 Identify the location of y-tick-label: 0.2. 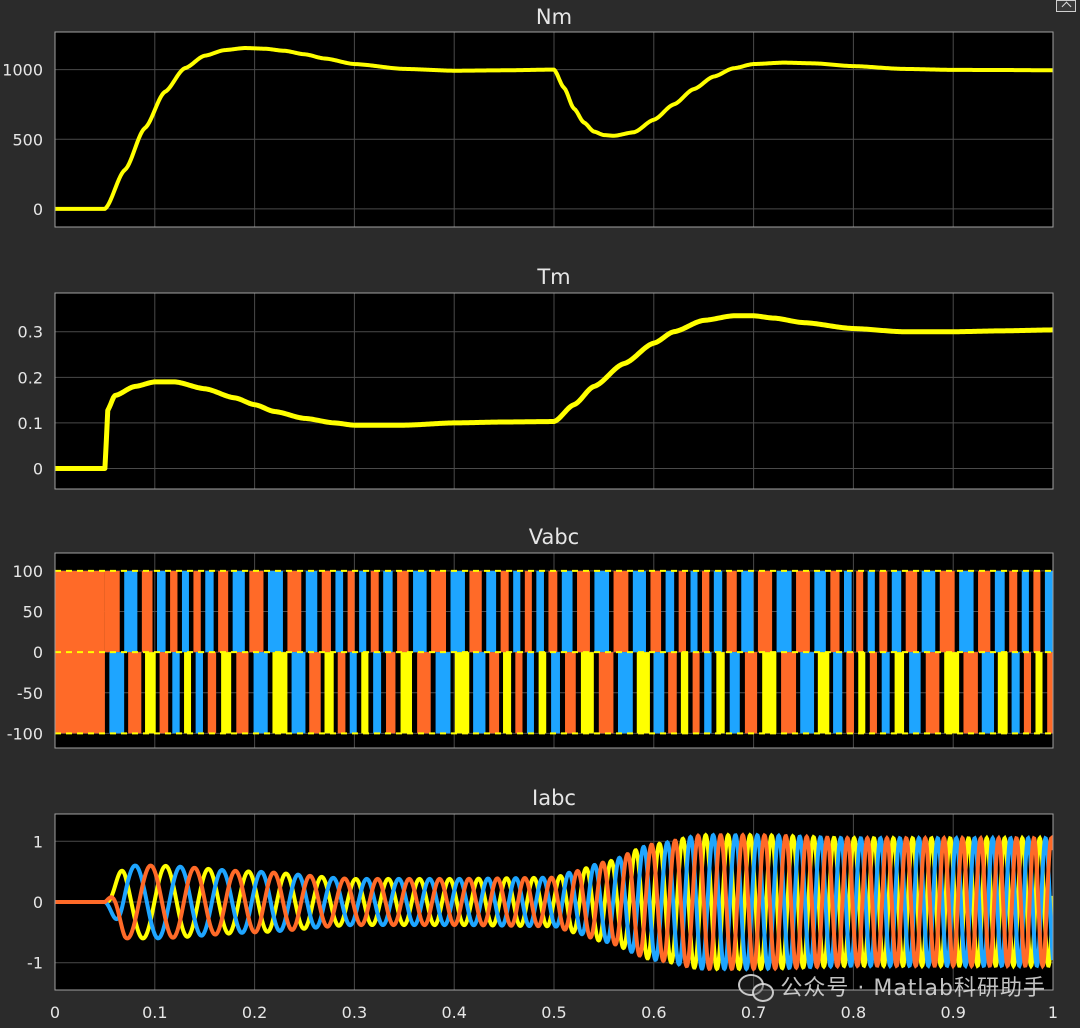
(30, 377).